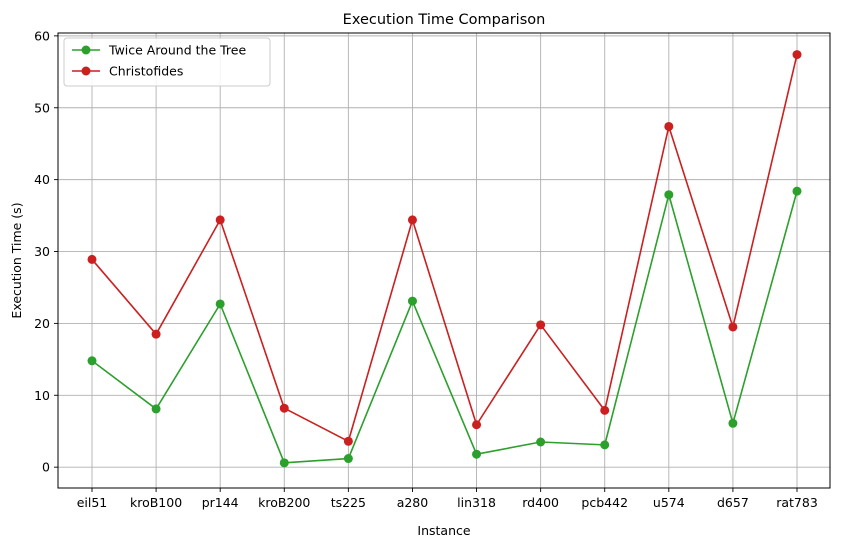  Describe the element at coordinates (86, 71) in the screenshot. I see `legend-marker-christofides` at that location.